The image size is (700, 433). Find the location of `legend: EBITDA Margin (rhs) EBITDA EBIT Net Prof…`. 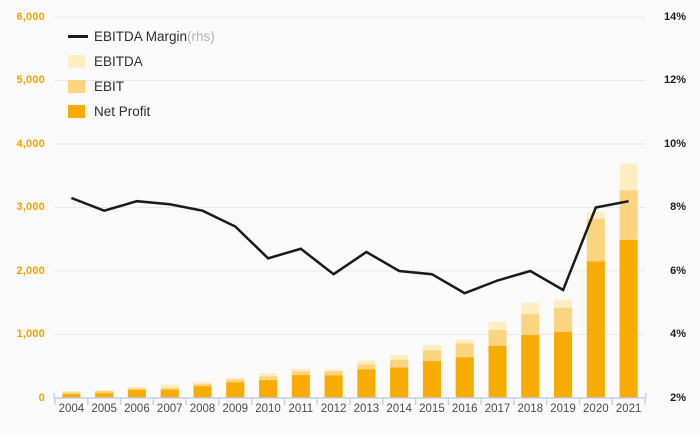

legend: EBITDA Margin (rhs) EBITDA EBIT Net Prof… is located at coordinates (141, 74).